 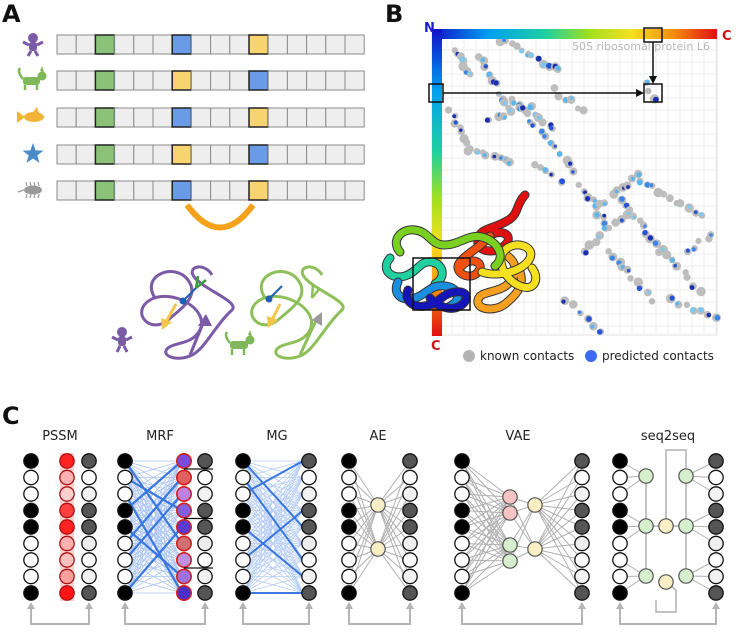 I want to click on axis-left-c-label: C, so click(x=436, y=346).